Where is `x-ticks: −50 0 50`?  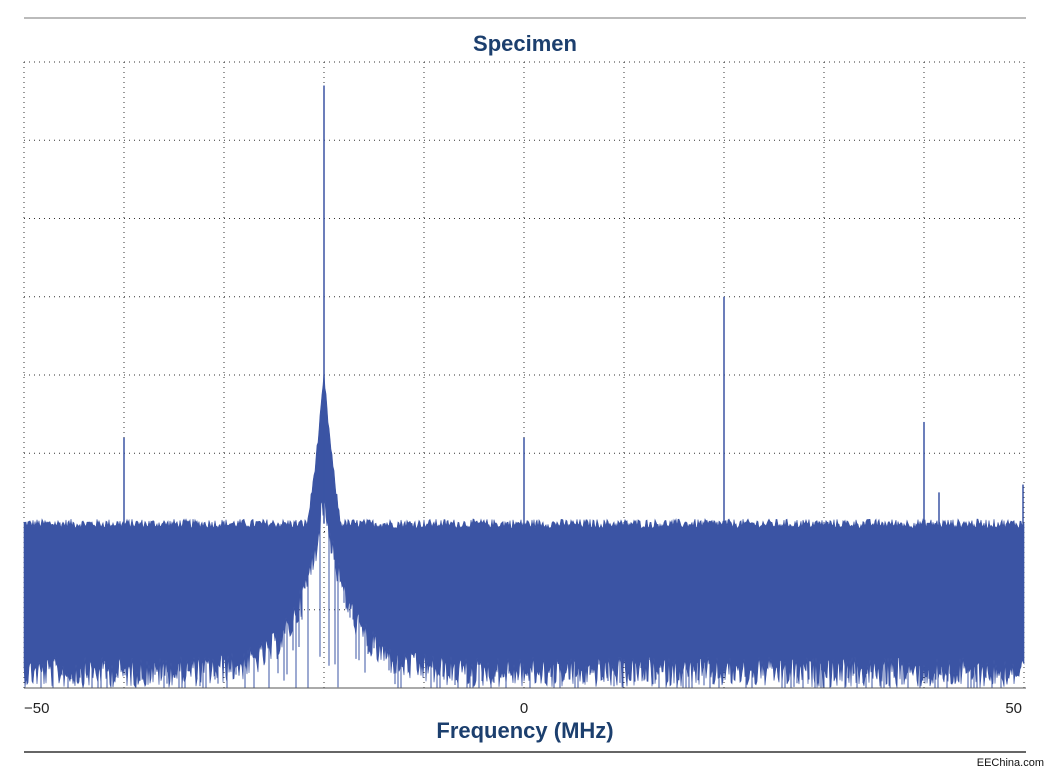
x-ticks: −50 0 50 is located at coordinates (523, 708).